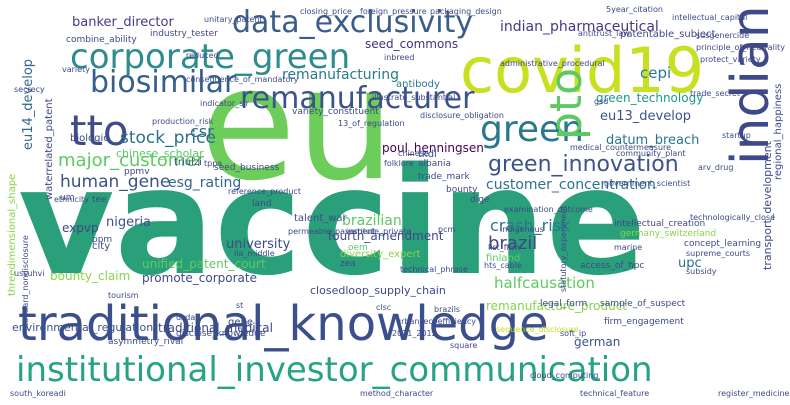  What do you see at coordinates (715, 93) in the screenshot?
I see `word: trade_secret` at bounding box center [715, 93].